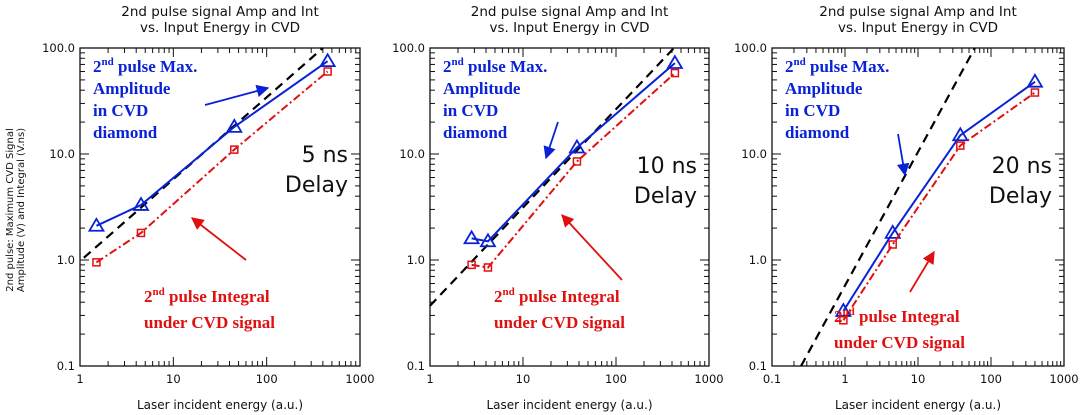 The height and width of the screenshot is (415, 1090). Describe the element at coordinates (1022, 166) in the screenshot. I see `delay-label: 20 ns` at that location.